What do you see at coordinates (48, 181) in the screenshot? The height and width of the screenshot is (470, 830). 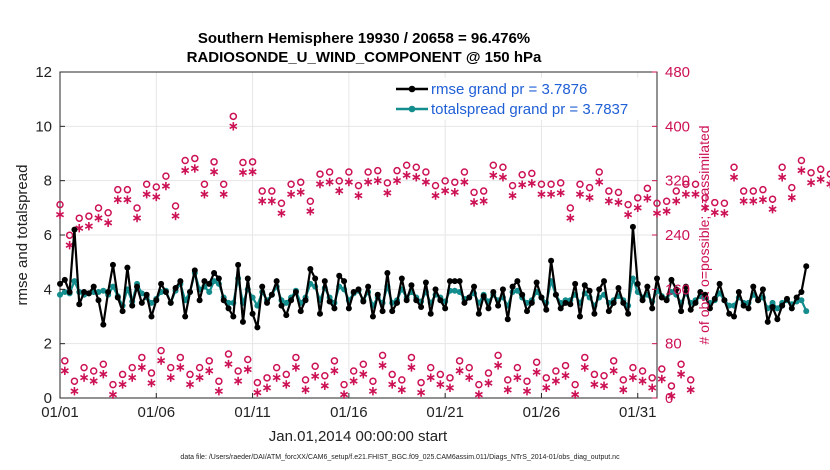 I see `y-tick-label: 8` at bounding box center [48, 181].